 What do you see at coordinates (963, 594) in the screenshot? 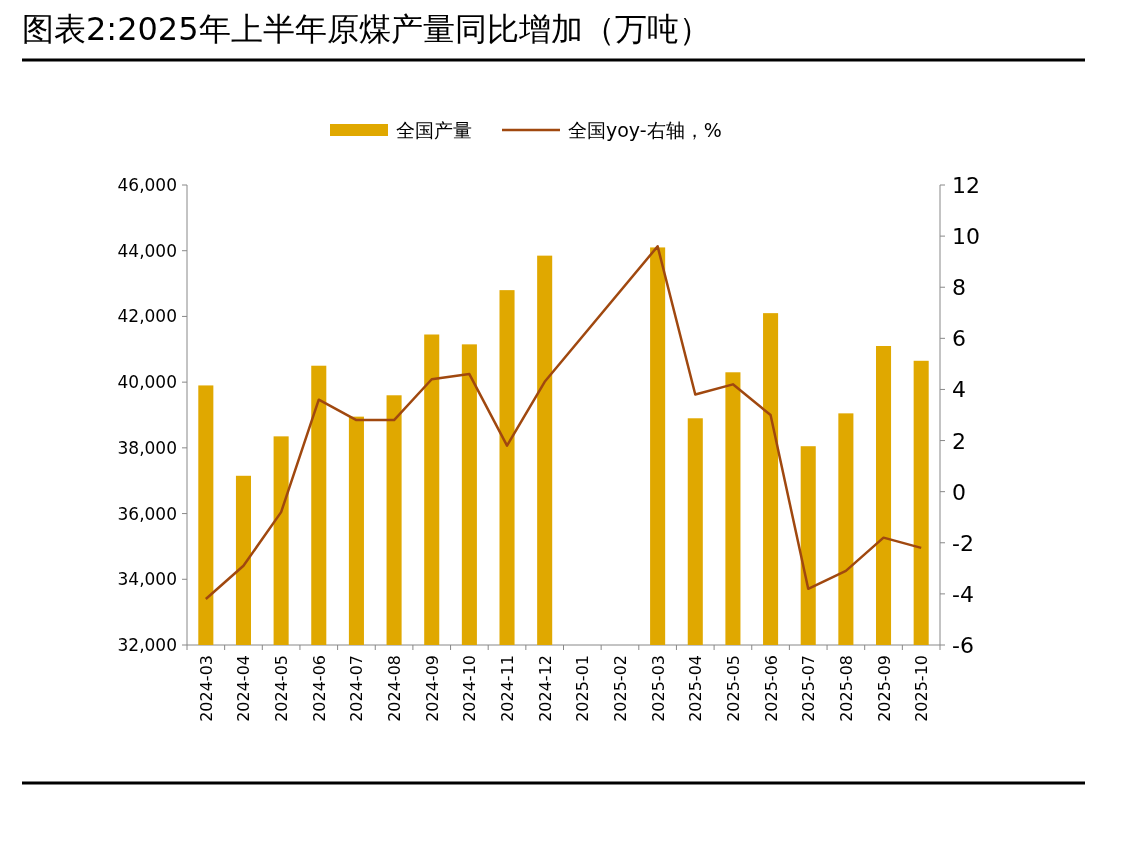
I see `y2-tick-label: -4` at bounding box center [963, 594].